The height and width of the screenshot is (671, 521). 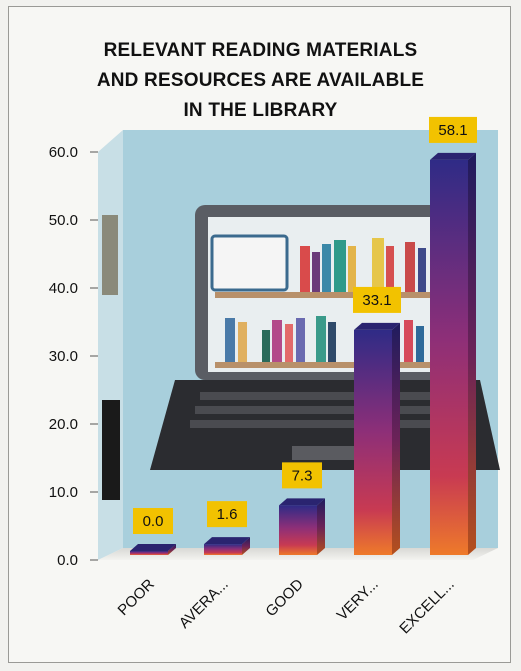 I want to click on bar: 1.6, so click(x=227, y=528).